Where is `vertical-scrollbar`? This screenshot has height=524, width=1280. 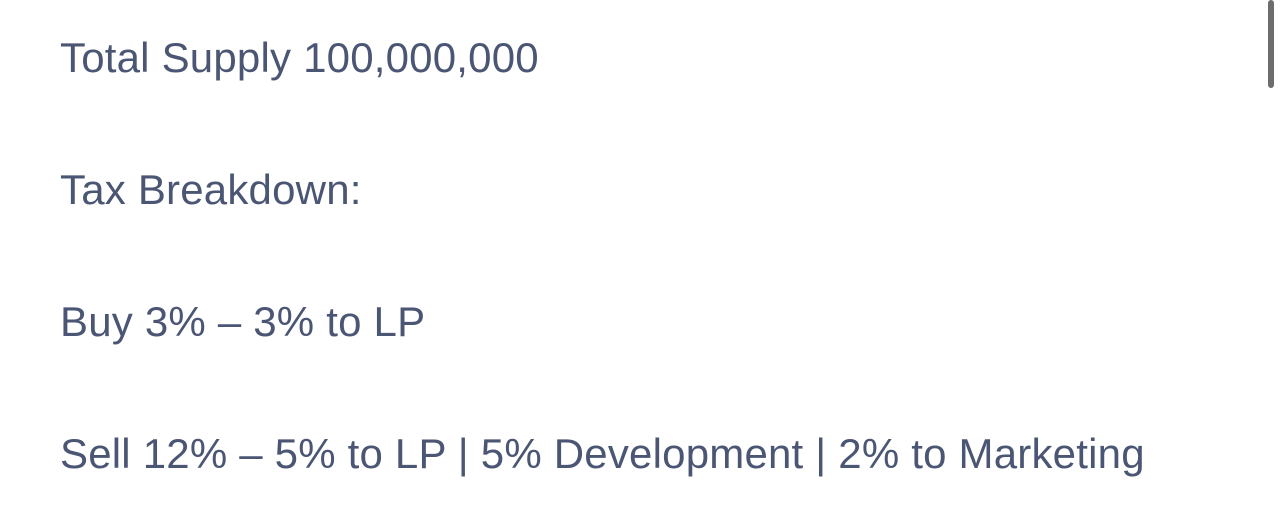
vertical-scrollbar is located at coordinates (1272, 262).